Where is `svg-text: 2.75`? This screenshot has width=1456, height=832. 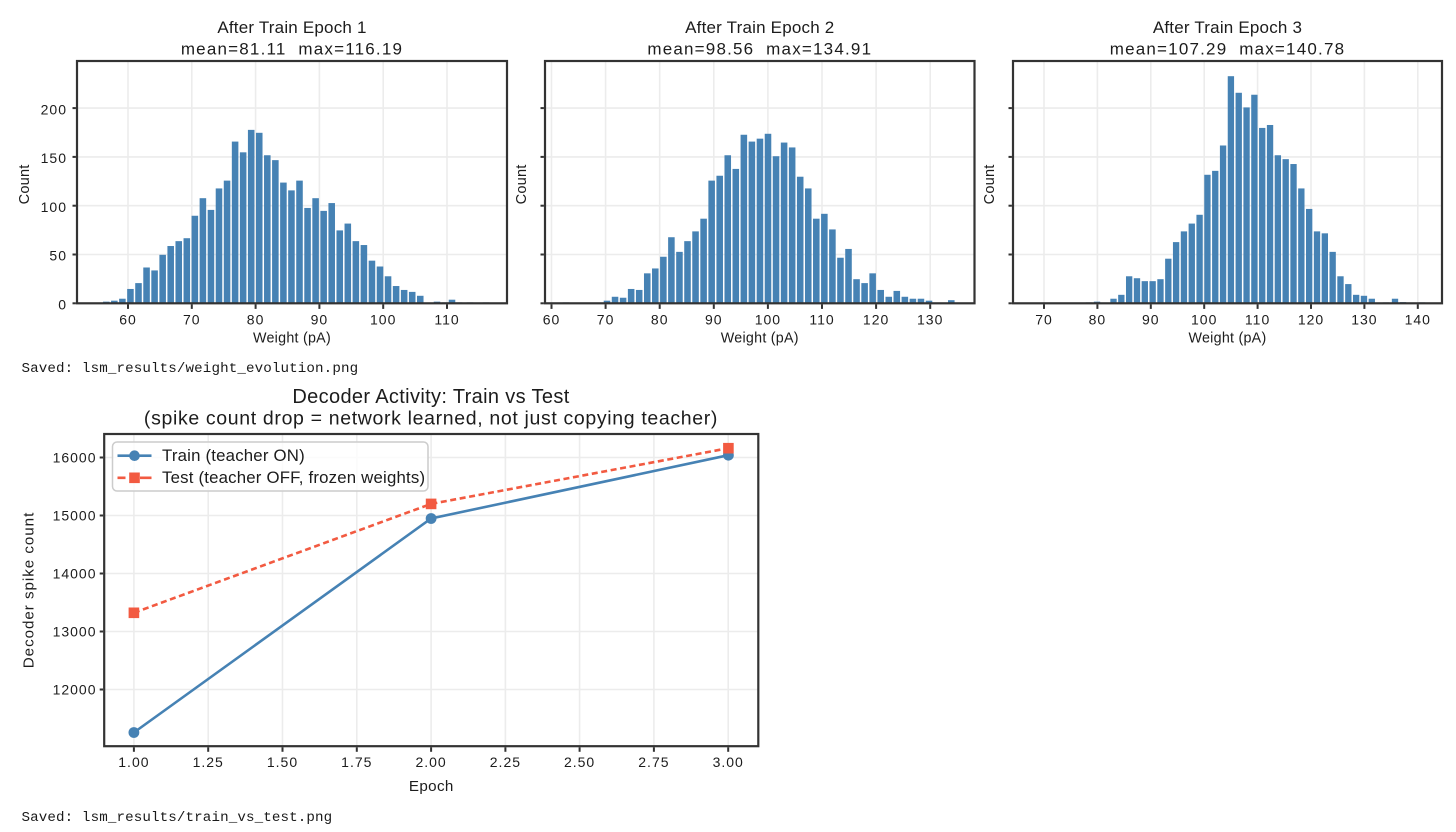 svg-text: 2.75 is located at coordinates (653, 762).